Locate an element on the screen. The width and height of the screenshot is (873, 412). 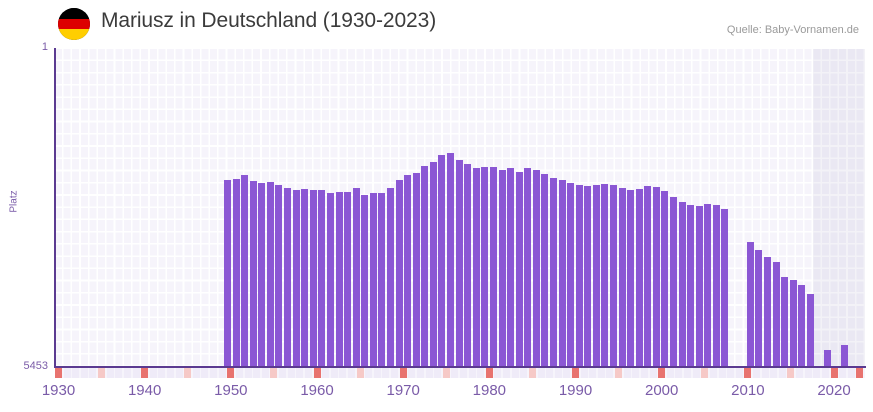
chart-title: Mariusz in Deutschland (1930-2023) is located at coordinates (269, 20).